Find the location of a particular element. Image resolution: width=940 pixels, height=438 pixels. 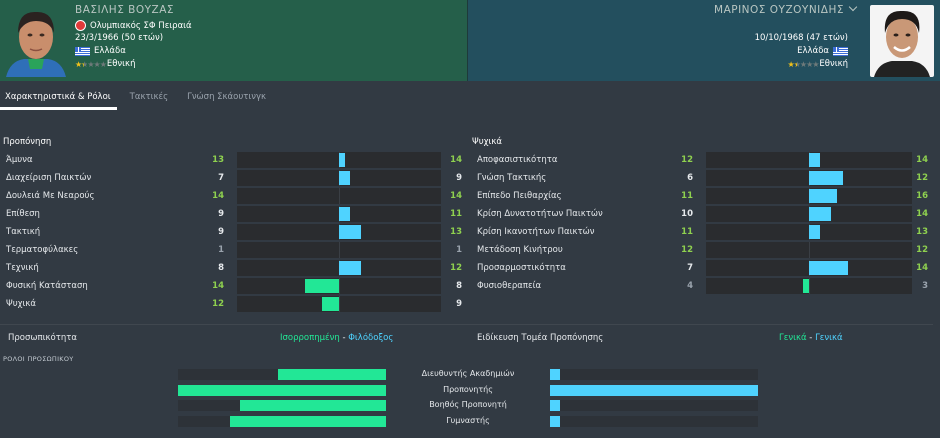

left-value: 10 is located at coordinates (687, 214).